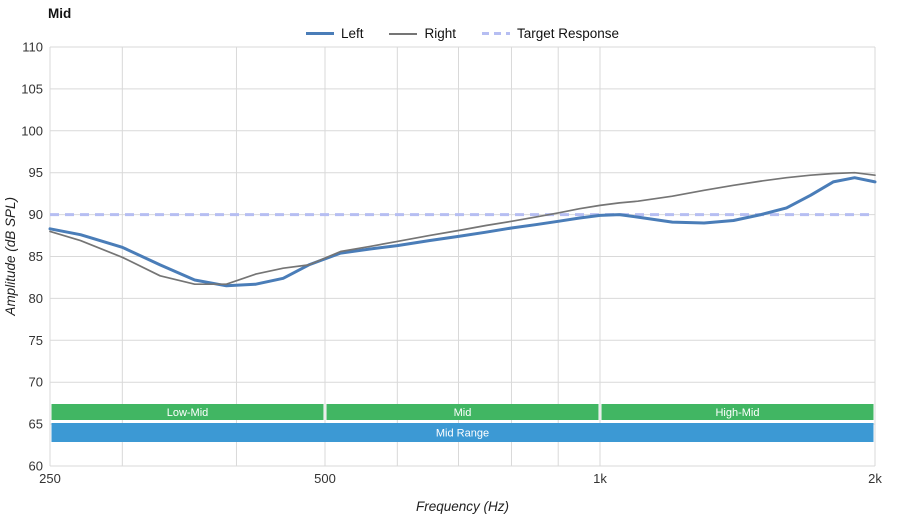  Describe the element at coordinates (325, 478) in the screenshot. I see `svg-text: 500` at that location.